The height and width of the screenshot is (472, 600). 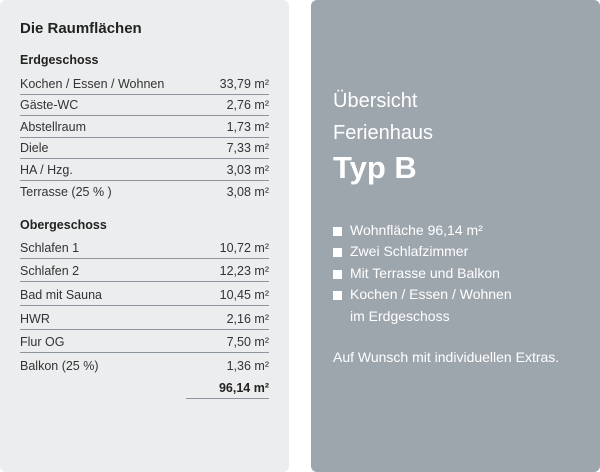 I want to click on room-area: 3,03 m², so click(x=247, y=170).